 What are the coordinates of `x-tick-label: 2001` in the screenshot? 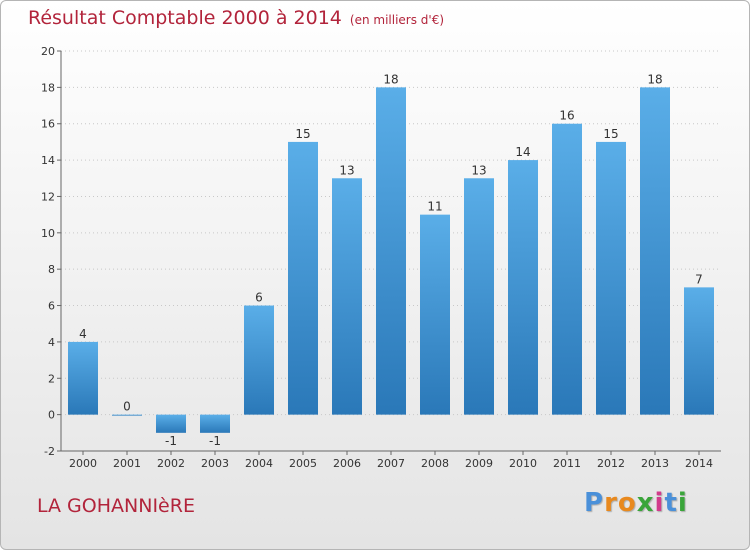 It's located at (127, 463).